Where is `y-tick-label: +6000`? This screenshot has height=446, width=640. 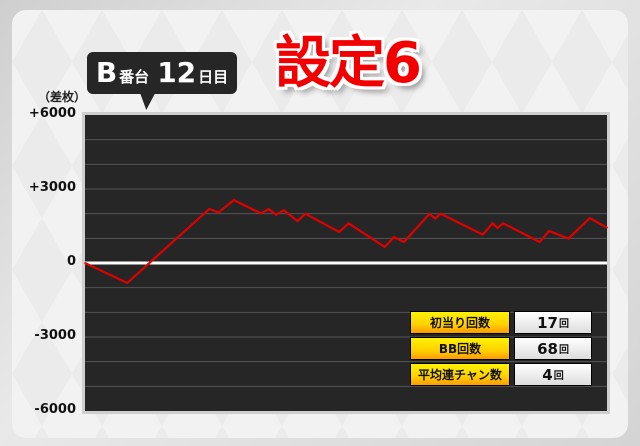 y-tick-label: +6000 is located at coordinates (52, 113).